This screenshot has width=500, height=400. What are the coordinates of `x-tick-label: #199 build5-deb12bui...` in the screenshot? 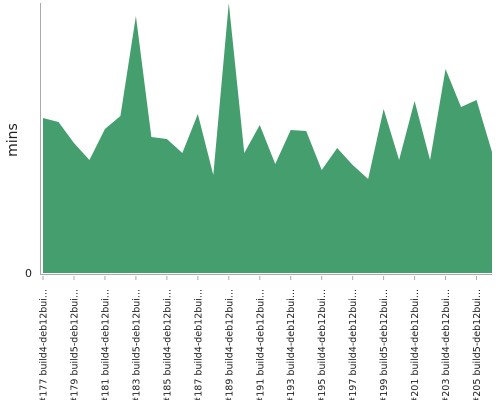 It's located at (384, 344).